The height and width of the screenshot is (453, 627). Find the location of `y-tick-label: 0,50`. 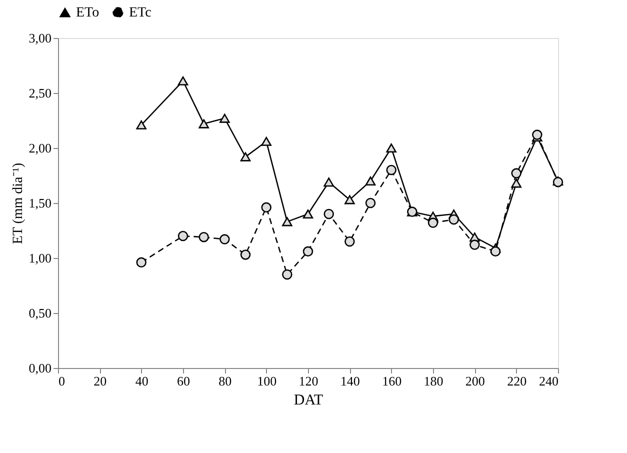

y-tick-label: 0,50 is located at coordinates (40, 313).